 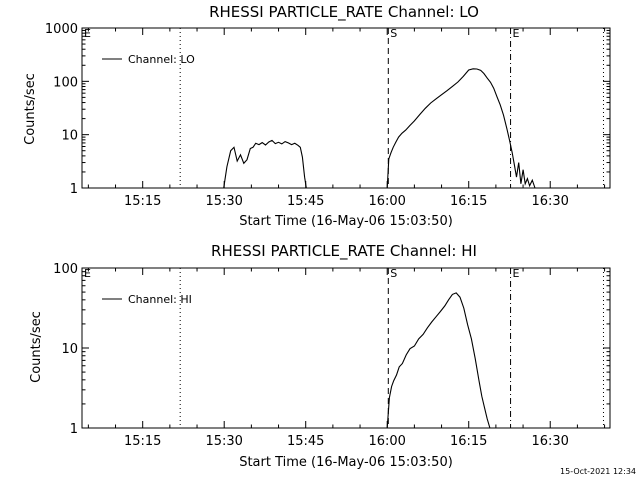 What do you see at coordinates (160, 299) in the screenshot?
I see `legend-label: Channel: HI` at bounding box center [160, 299].